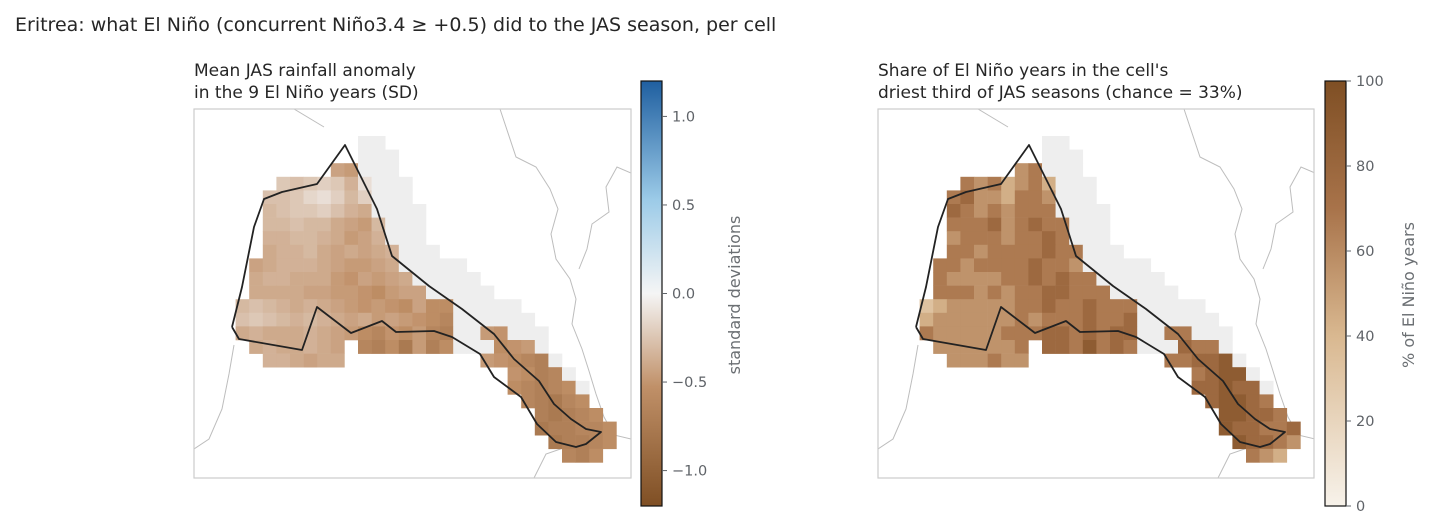 The width and height of the screenshot is (1434, 532). I want to click on left-colorbar-label: standard deviations, so click(734, 295).